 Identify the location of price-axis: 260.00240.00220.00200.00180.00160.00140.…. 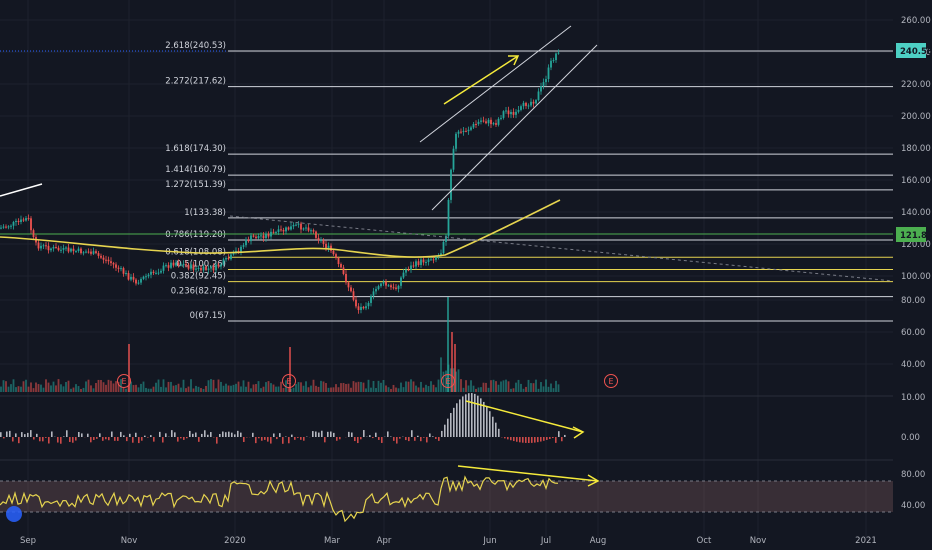
(912, 270).